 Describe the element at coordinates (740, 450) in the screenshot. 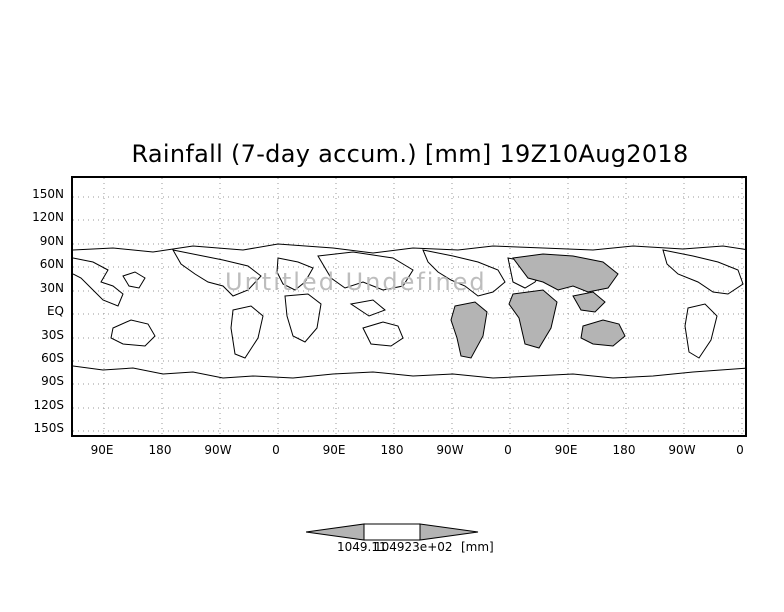

I see `x-label-0-3: 0` at that location.